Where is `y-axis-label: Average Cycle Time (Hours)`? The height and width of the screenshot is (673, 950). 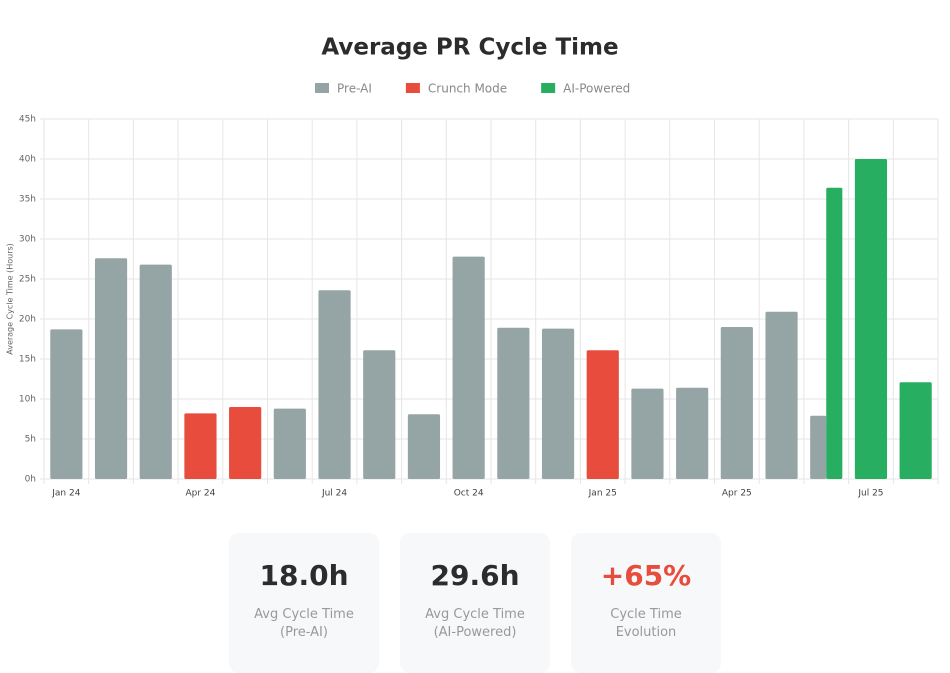
y-axis-label: Average Cycle Time (Hours) is located at coordinates (10, 299).